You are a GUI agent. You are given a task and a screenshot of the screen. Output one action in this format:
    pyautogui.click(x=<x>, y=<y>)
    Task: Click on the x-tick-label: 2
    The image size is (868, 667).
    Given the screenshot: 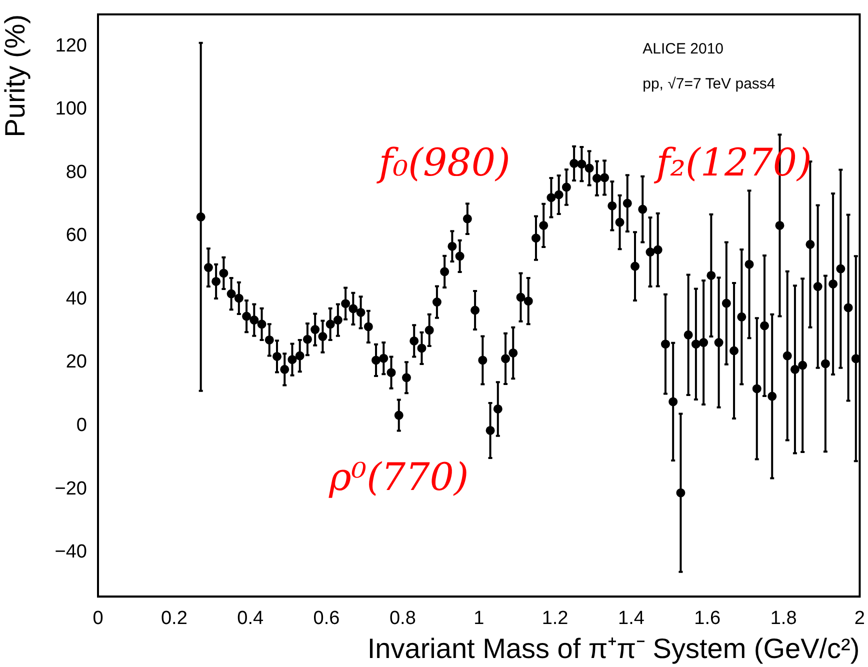 What is the action you would take?
    pyautogui.click(x=860, y=619)
    